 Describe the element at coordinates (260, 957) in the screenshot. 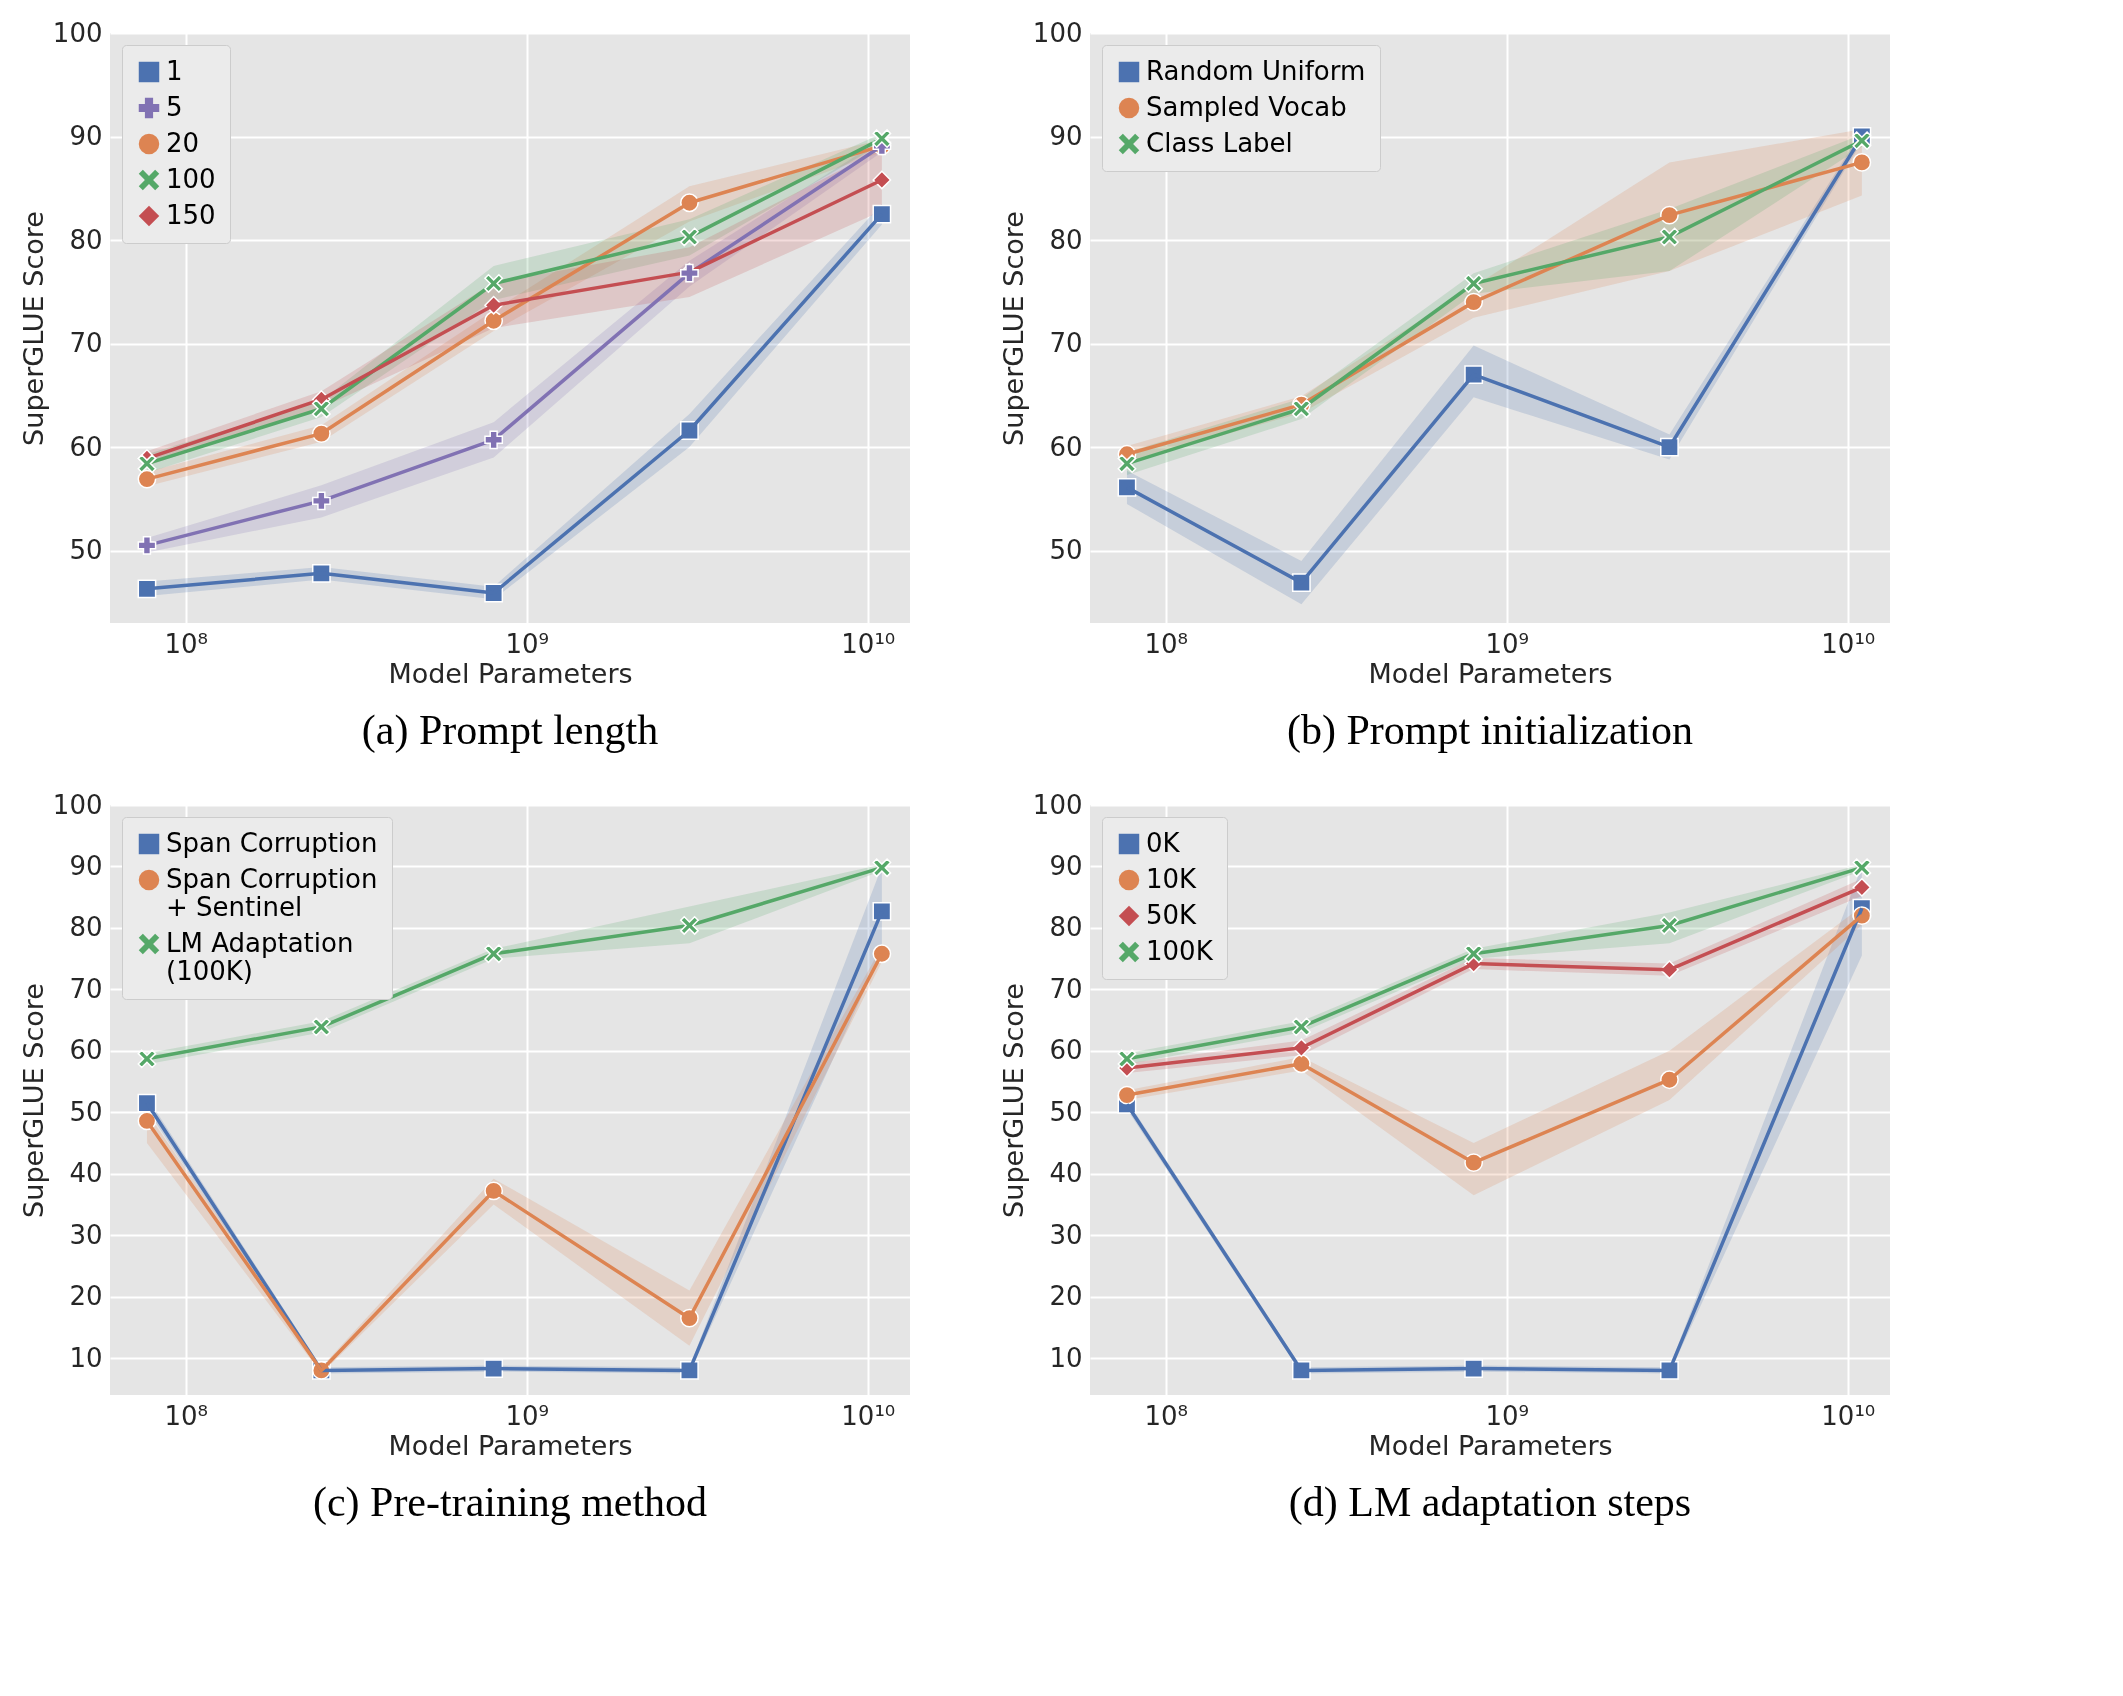

I see `legend-label: LM Adaptation (100K)` at that location.